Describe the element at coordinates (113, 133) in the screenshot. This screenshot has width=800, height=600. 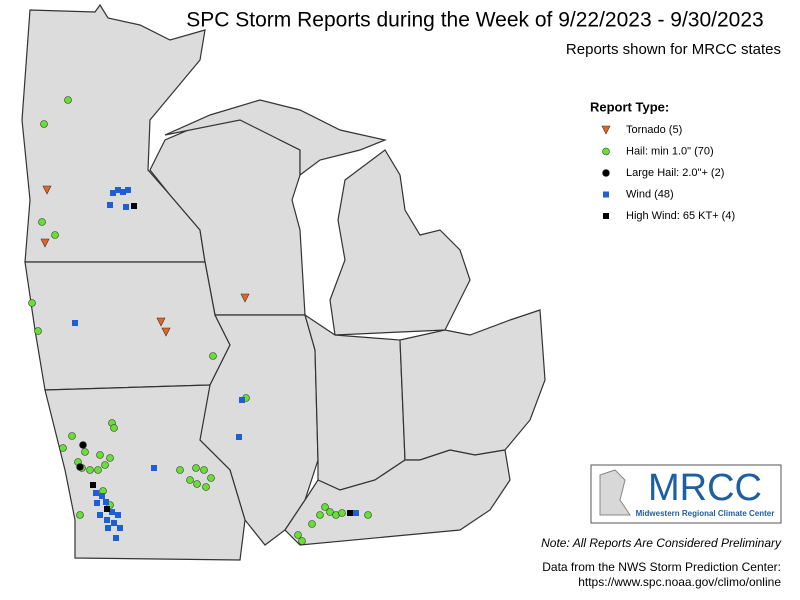
I see `minnesota` at that location.